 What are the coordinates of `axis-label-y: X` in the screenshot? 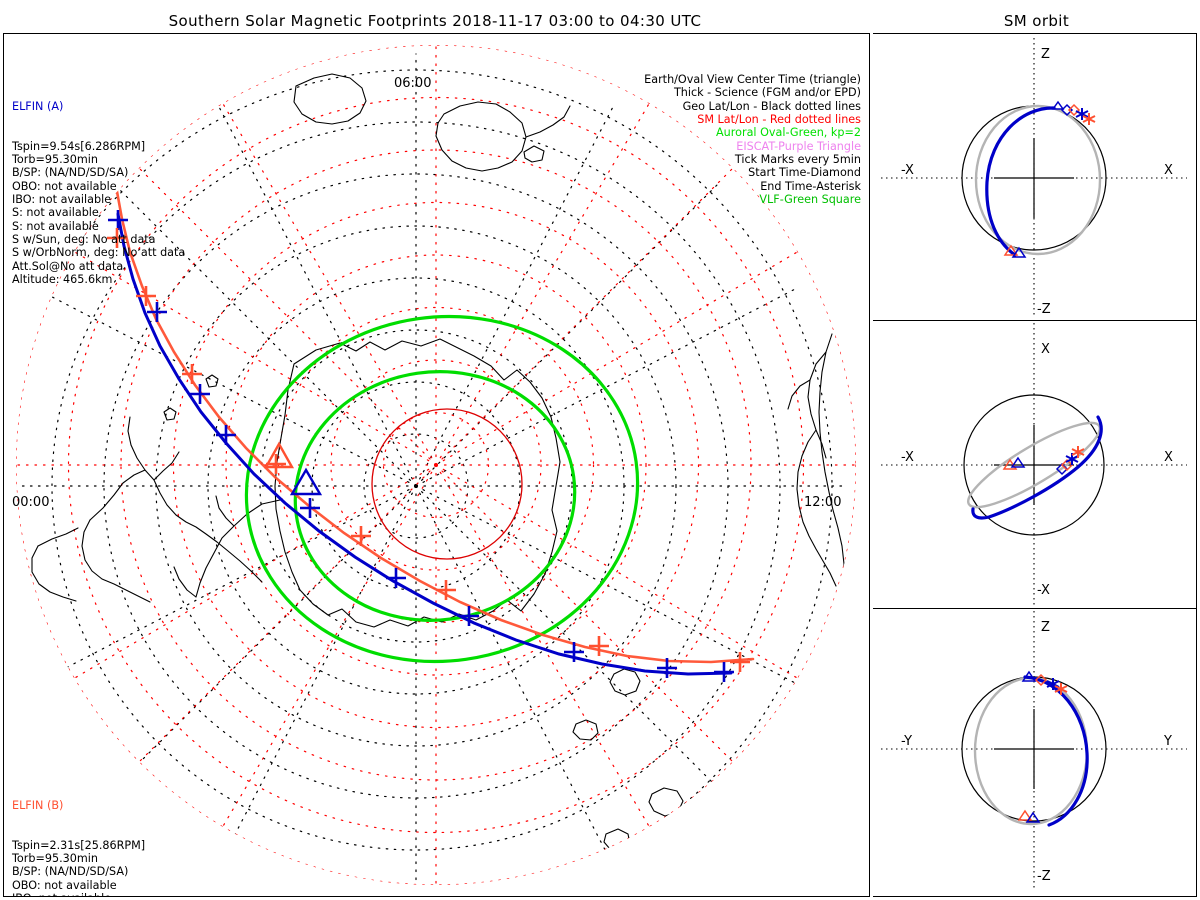 It's located at (1045, 349).